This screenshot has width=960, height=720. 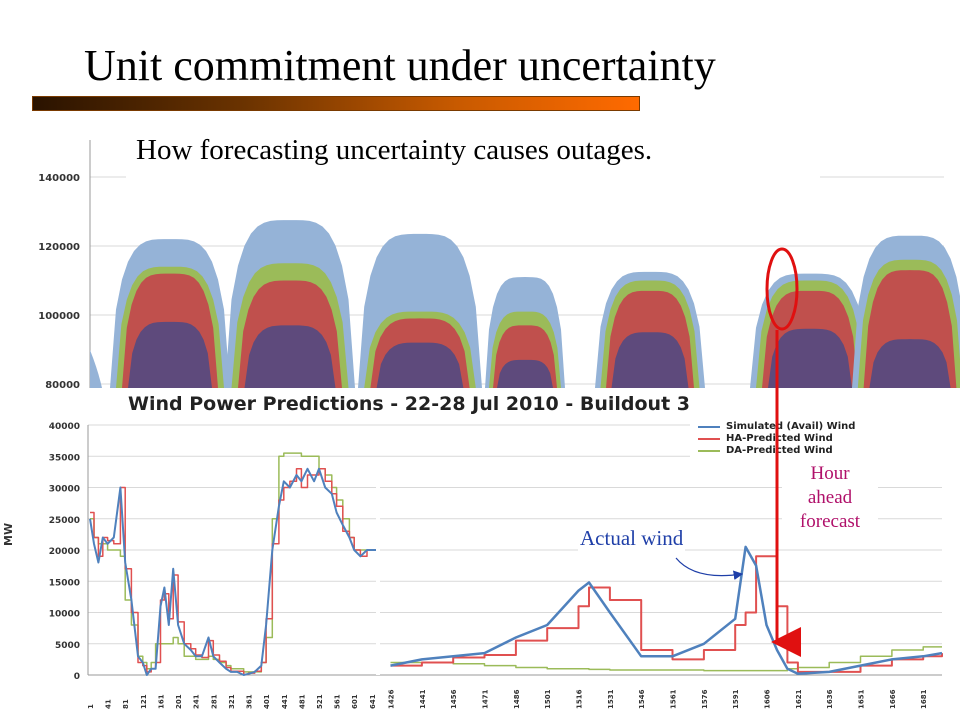 I want to click on chart-splice-gap, so click(x=378, y=577).